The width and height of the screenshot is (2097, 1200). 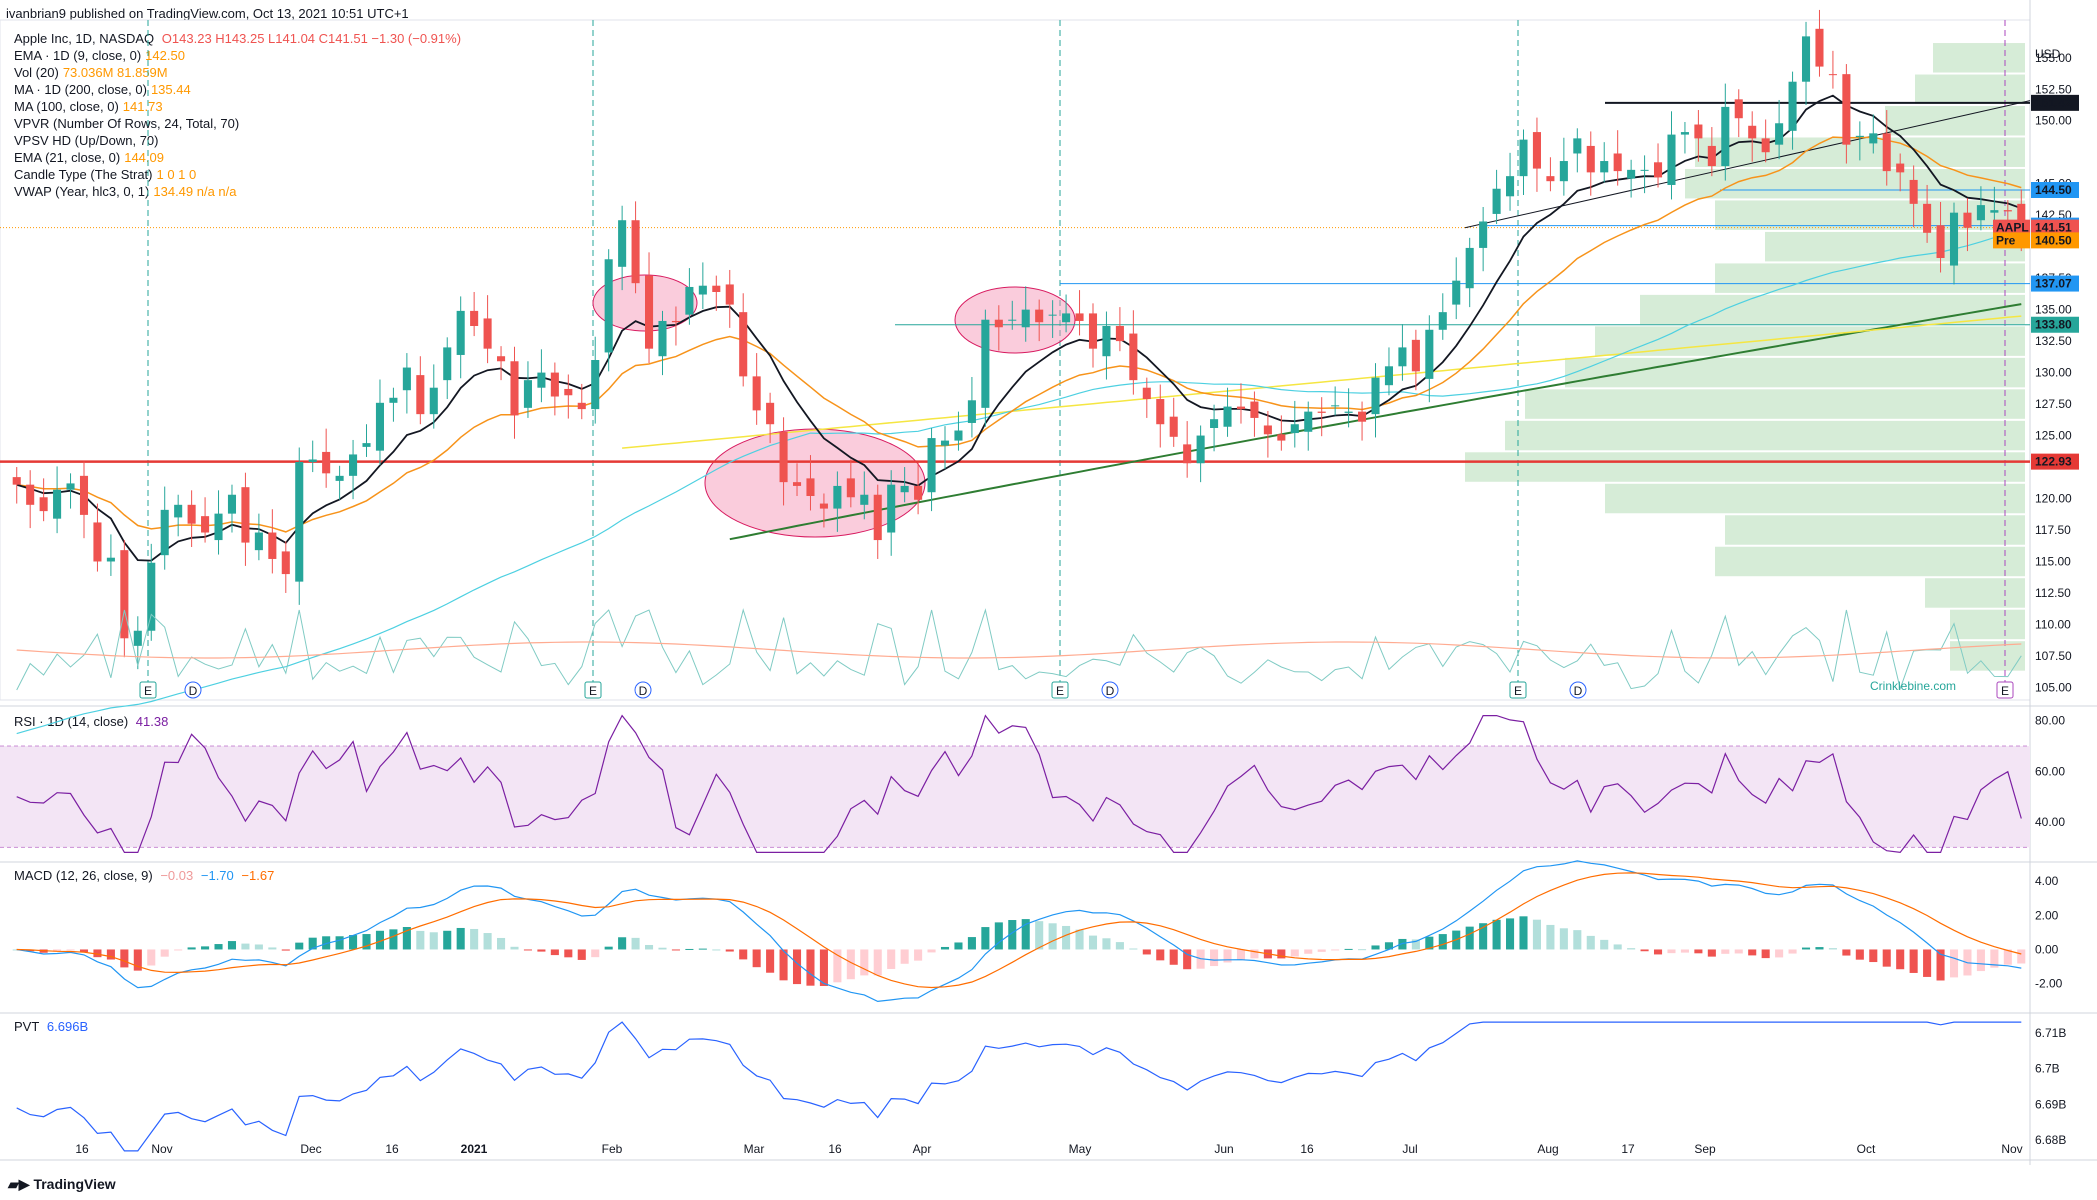 I want to click on indicator-legend-row: EMA (21, close, 0) 144.09, so click(x=91, y=157).